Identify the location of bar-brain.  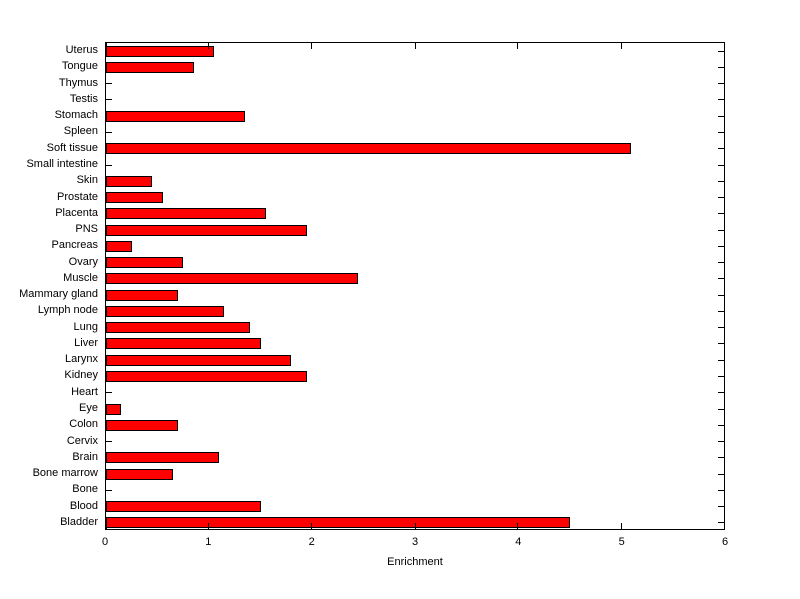
(163, 458).